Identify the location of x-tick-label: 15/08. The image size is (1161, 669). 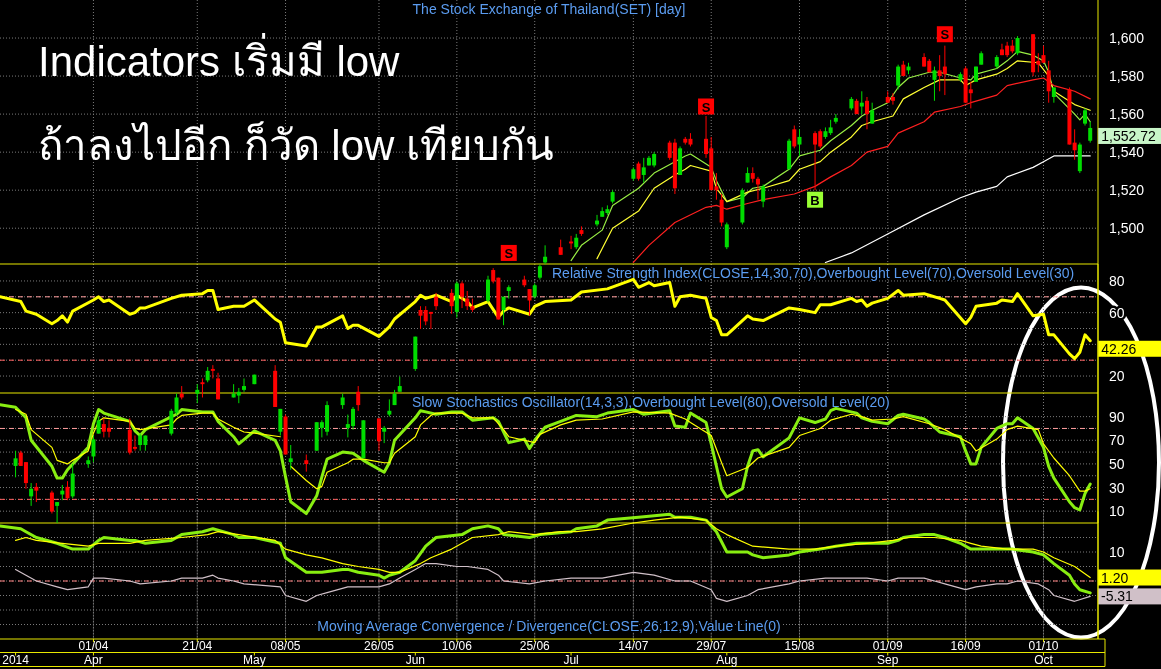
(799, 646).